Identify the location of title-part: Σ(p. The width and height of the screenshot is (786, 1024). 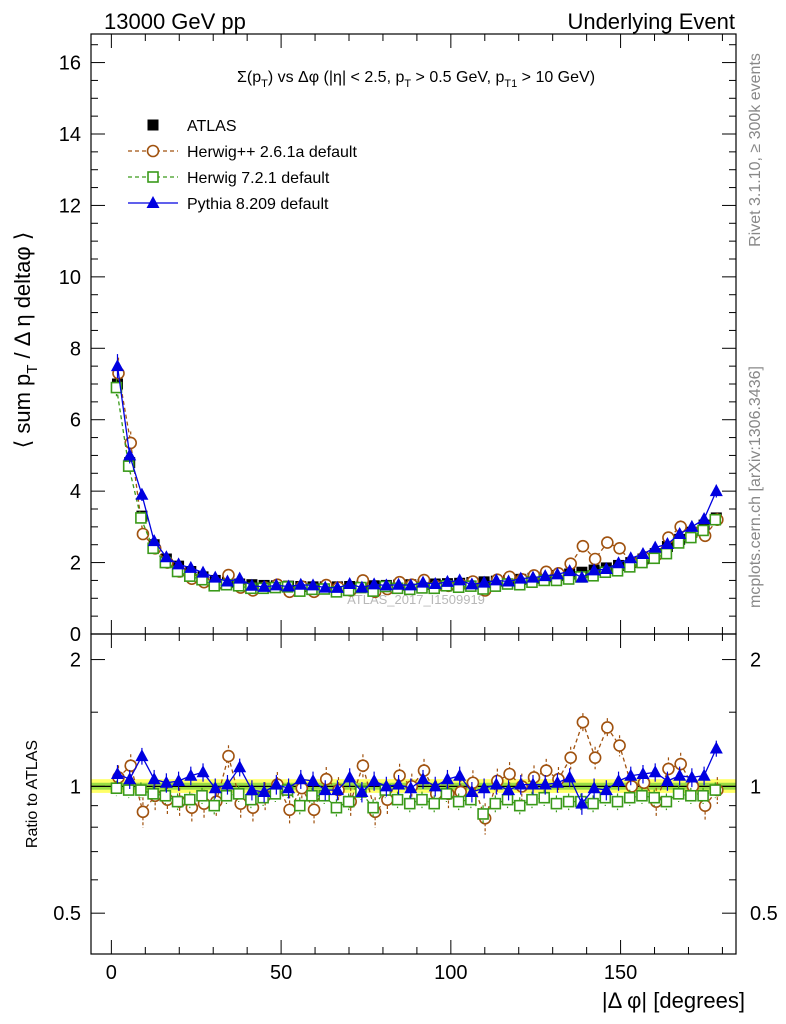
(249, 77).